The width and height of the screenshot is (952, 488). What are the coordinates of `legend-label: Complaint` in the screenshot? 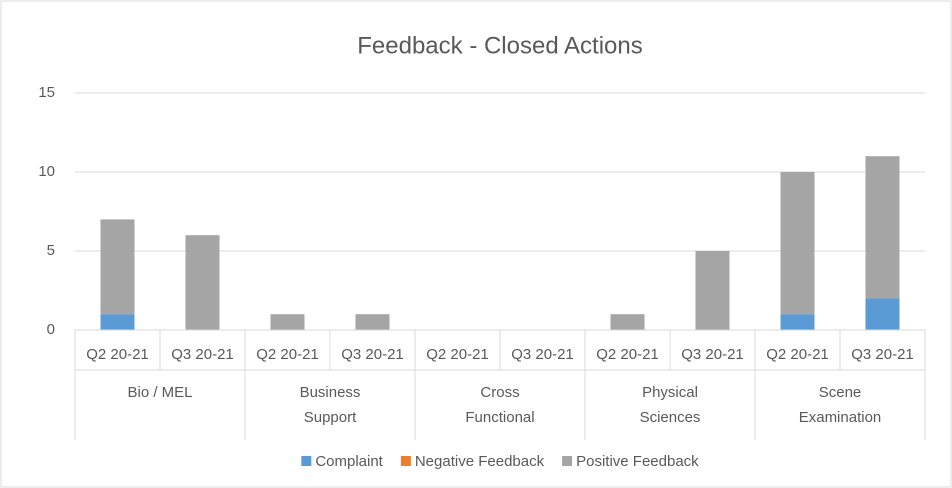 It's located at (349, 461).